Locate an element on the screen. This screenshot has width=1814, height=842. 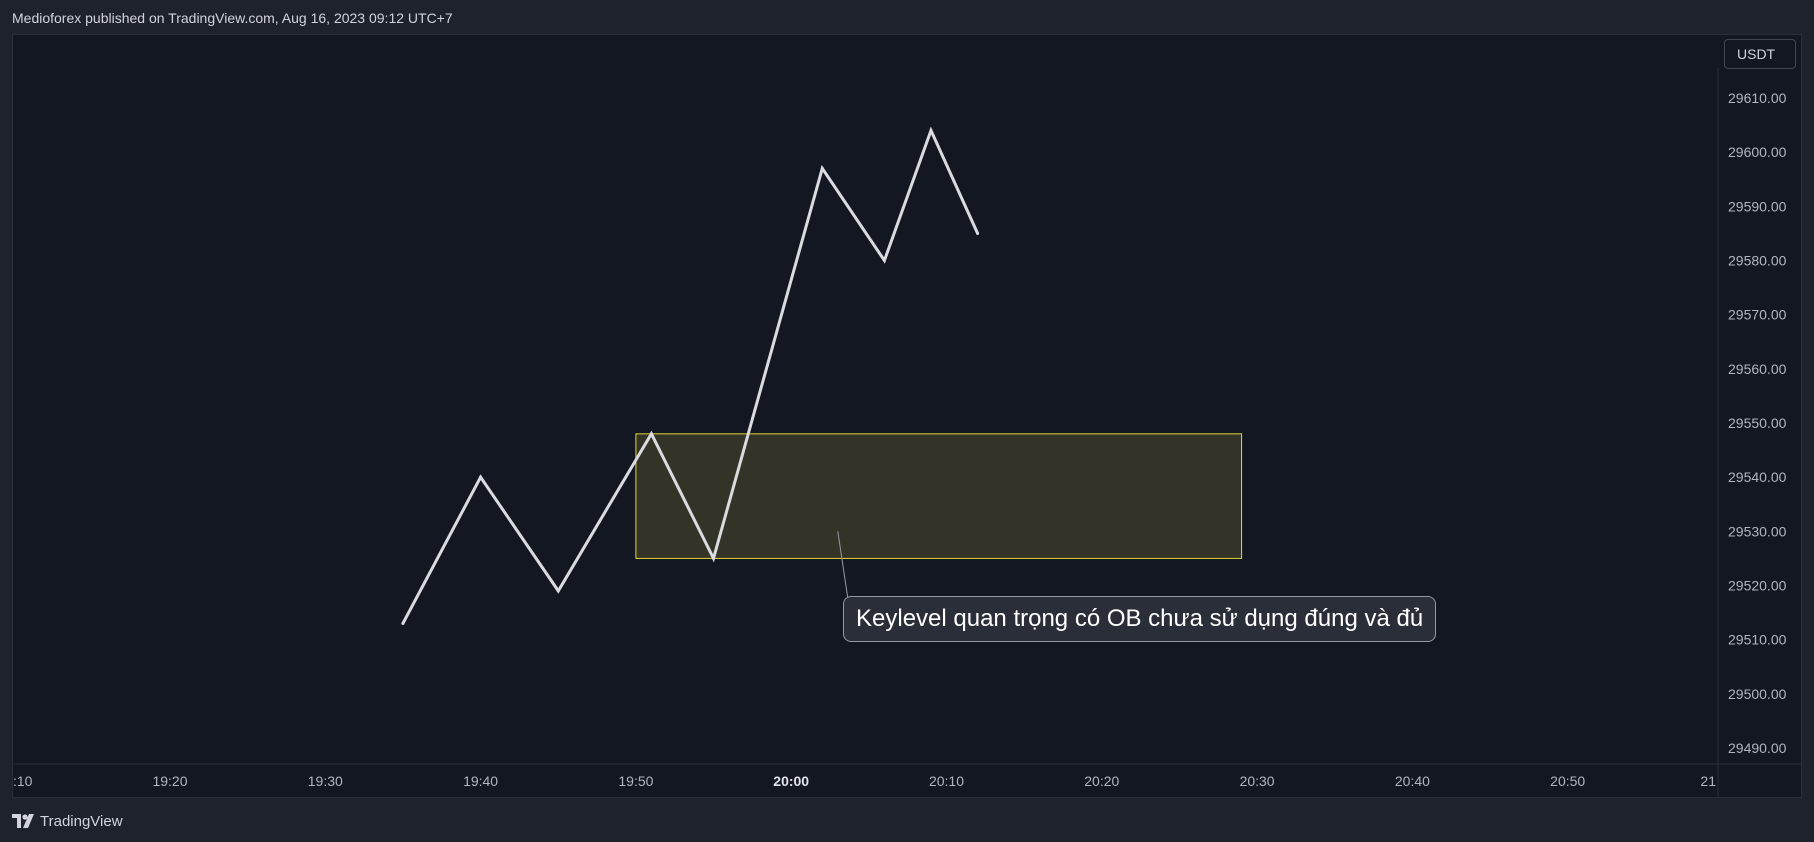
footer-brand: TradingView is located at coordinates (67, 821).